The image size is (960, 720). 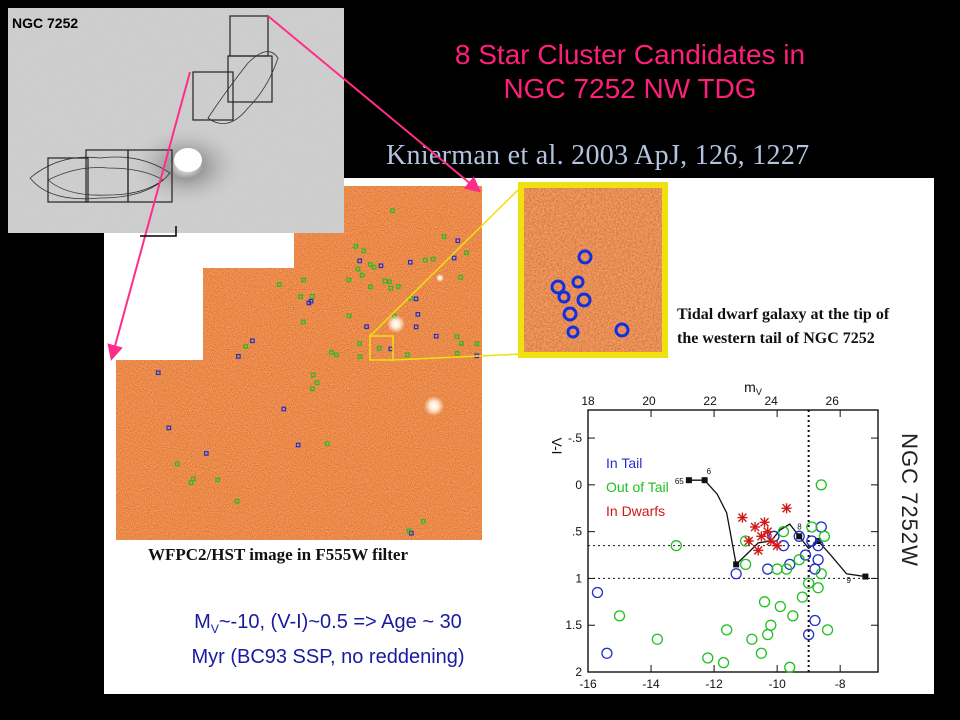 I want to click on x-tick-label: -10, so click(x=777, y=684).